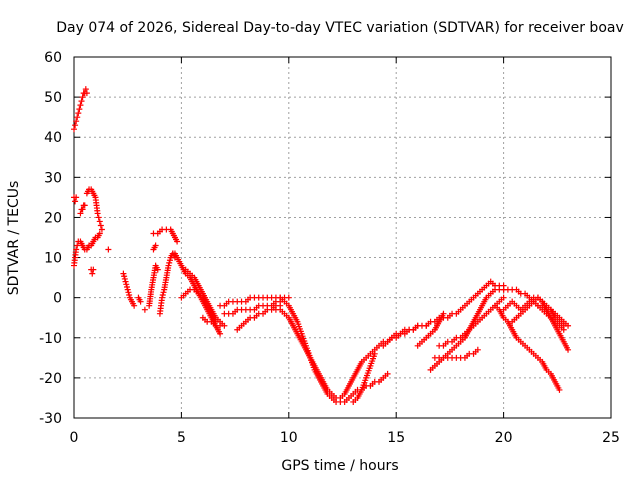  What do you see at coordinates (396, 438) in the screenshot?
I see `x-tick-label: 15` at bounding box center [396, 438].